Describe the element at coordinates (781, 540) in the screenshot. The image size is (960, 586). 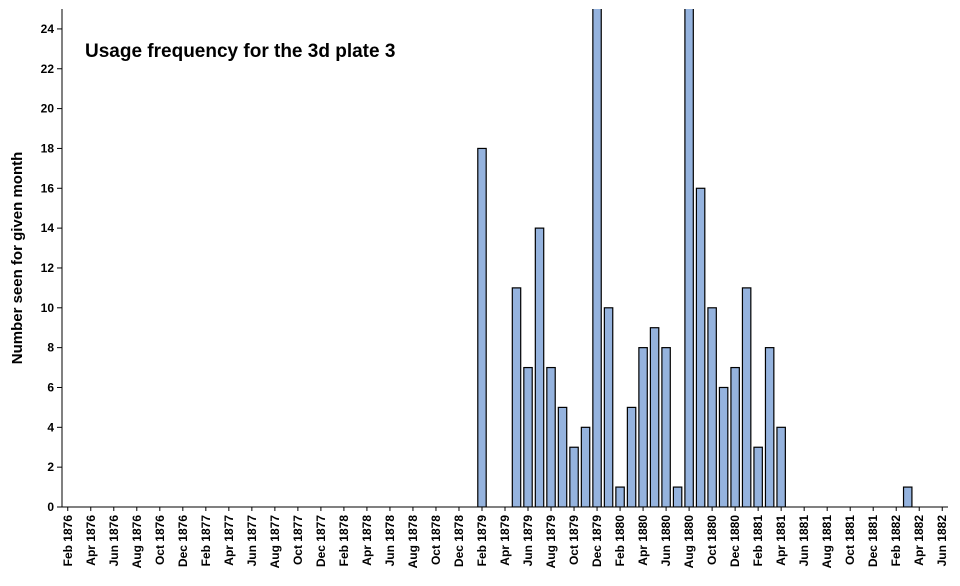
I see `x-tick-label: Apr 1881` at that location.